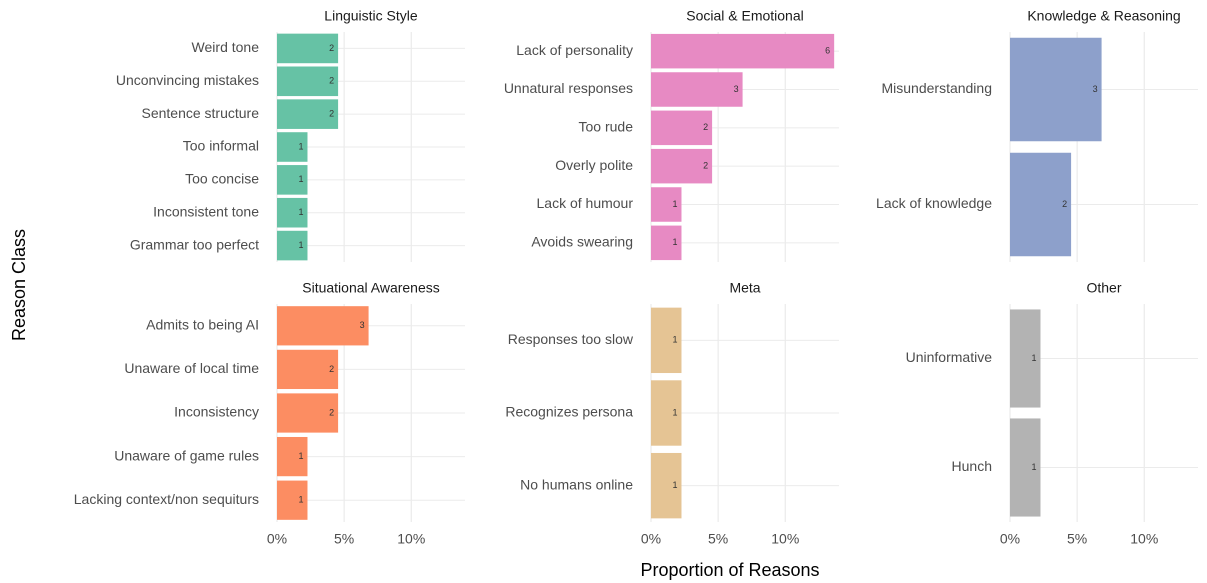  I want to click on y-tick-label: Avoids swearing, so click(582, 242).